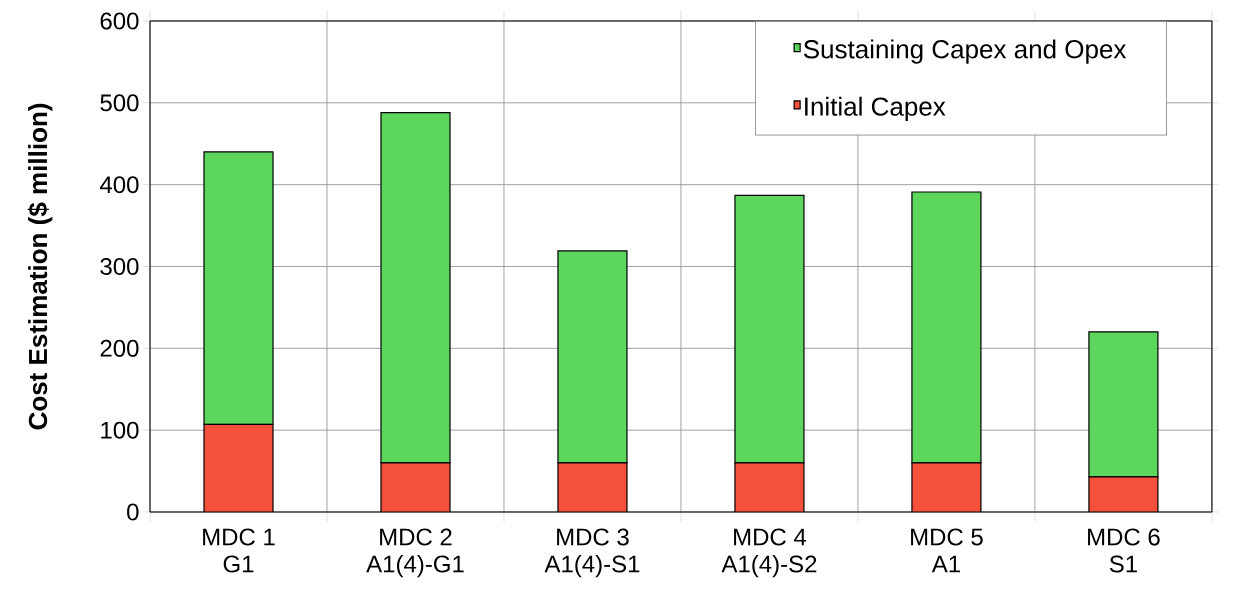 The height and width of the screenshot is (607, 1252). I want to click on legend-label: Initial Capex, so click(875, 108).